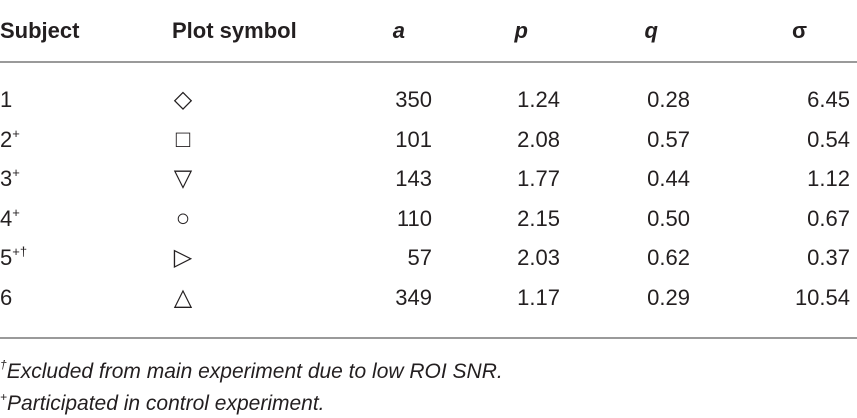 This screenshot has height=418, width=857. I want to click on subject-cell: 1, so click(6, 100).